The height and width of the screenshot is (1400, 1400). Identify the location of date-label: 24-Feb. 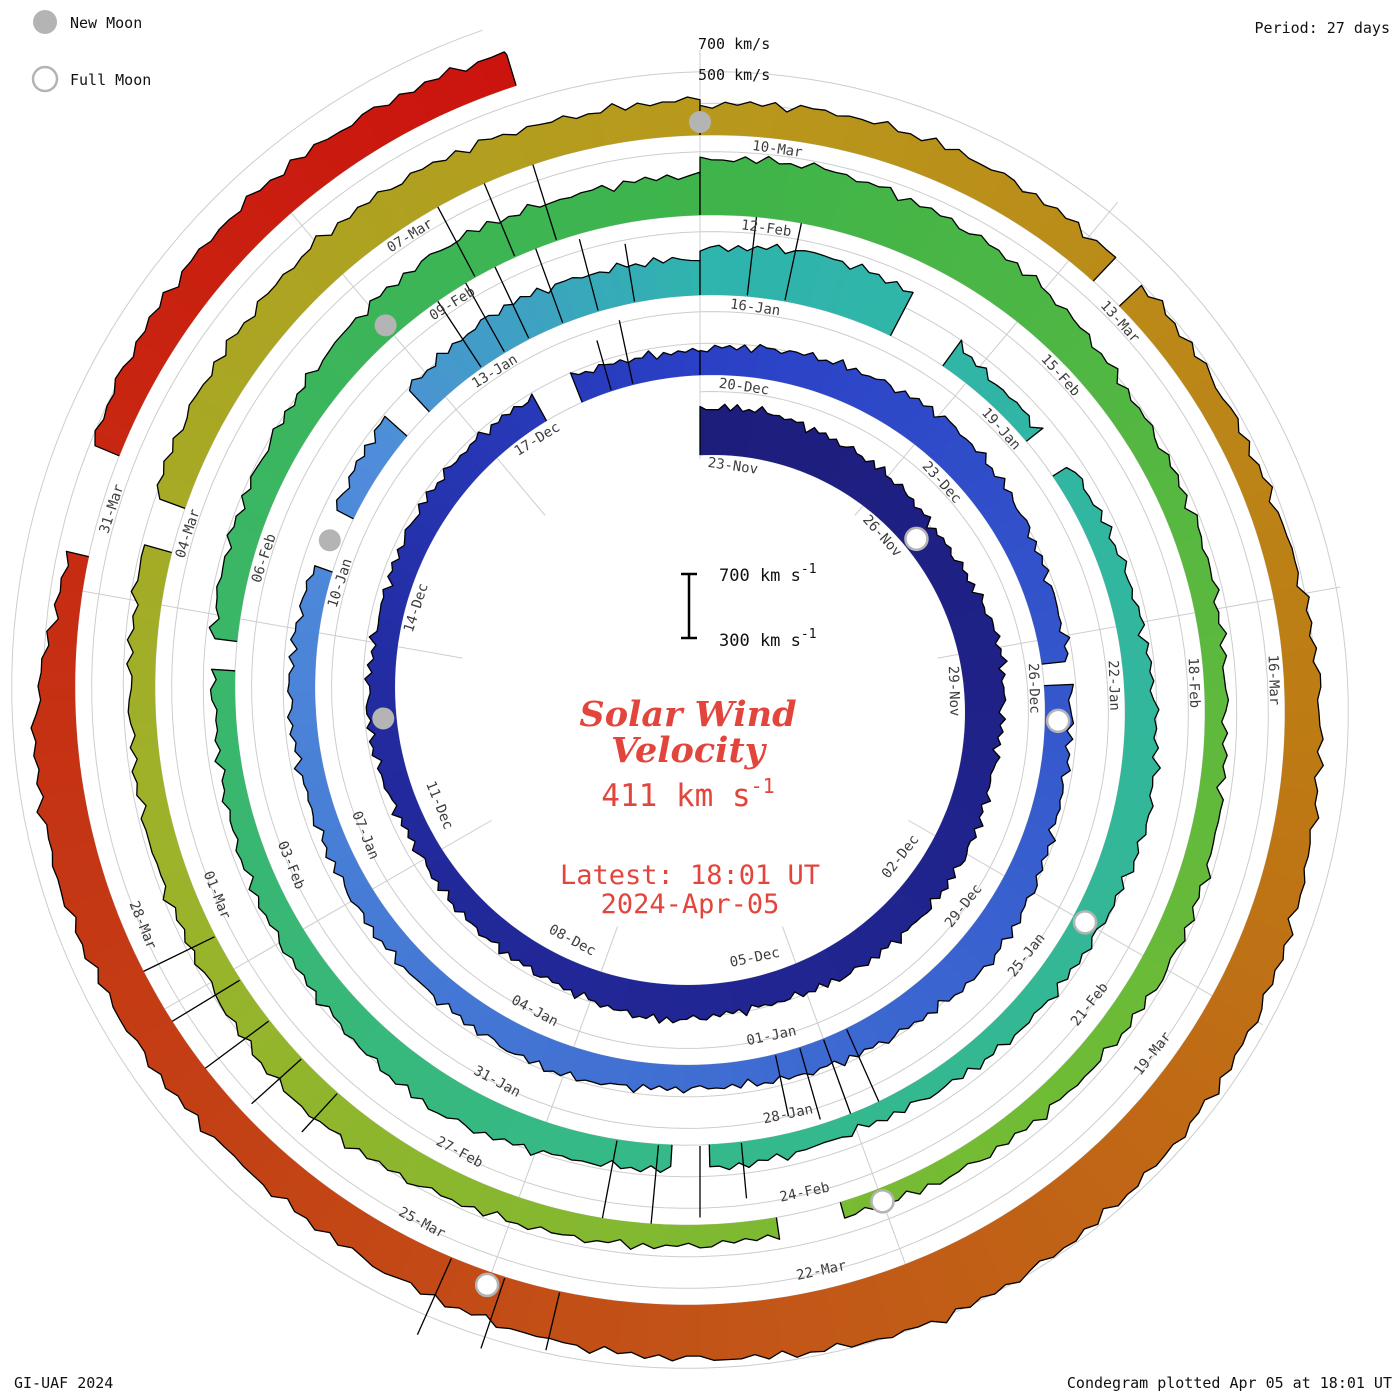
(804, 1193).